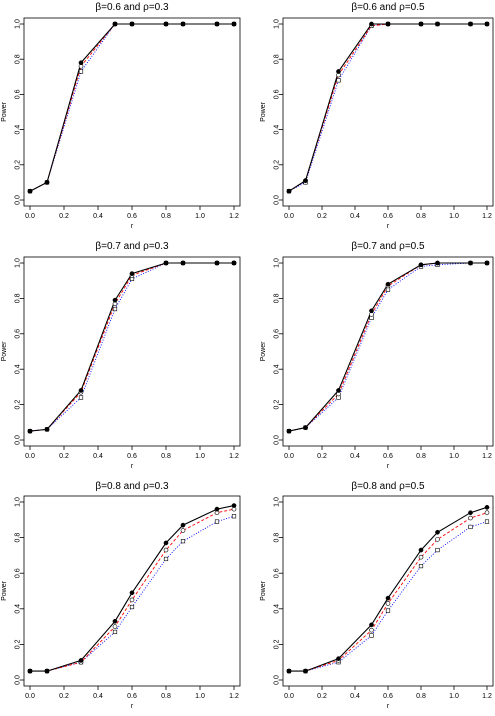 The image size is (495, 716). What do you see at coordinates (388, 7) in the screenshot?
I see `chart-title: β=0.6 and ρ=0.5` at bounding box center [388, 7].